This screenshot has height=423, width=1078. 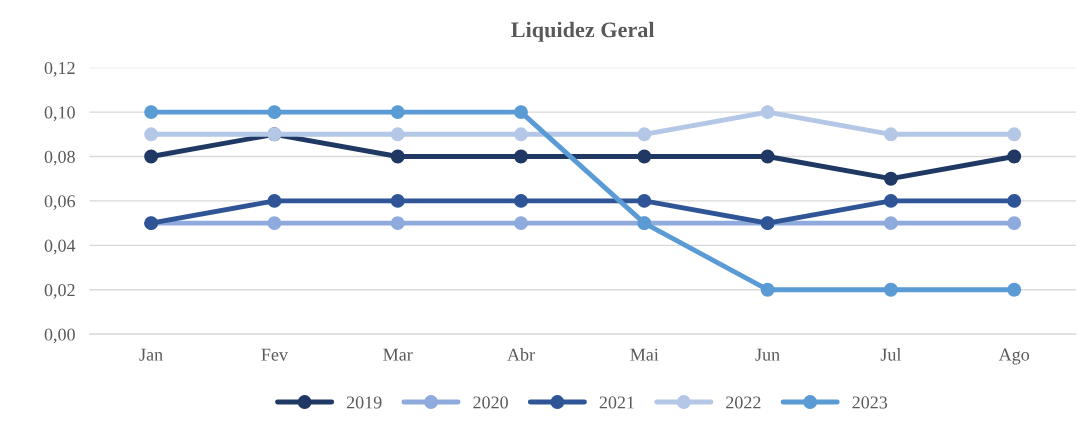 I want to click on y-tick-label: 0,10, so click(x=59, y=114).